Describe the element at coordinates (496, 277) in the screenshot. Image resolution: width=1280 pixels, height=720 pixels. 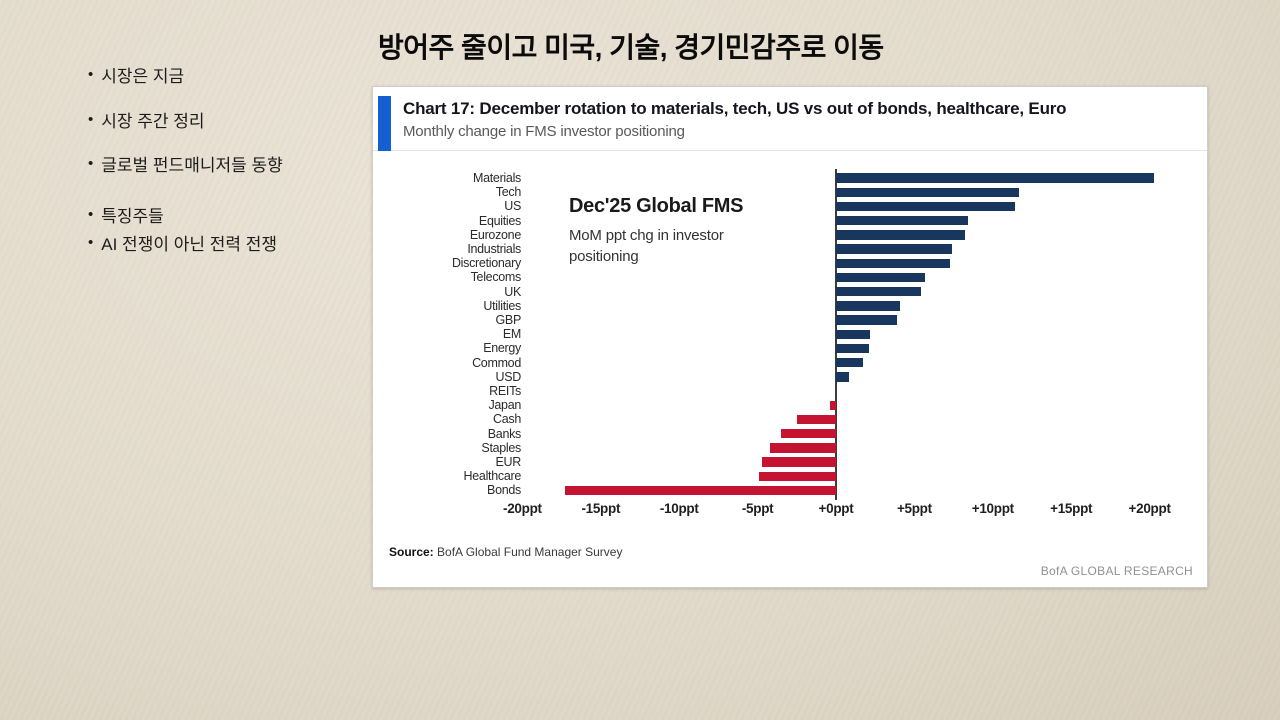
I see `category-label: Telecoms` at that location.